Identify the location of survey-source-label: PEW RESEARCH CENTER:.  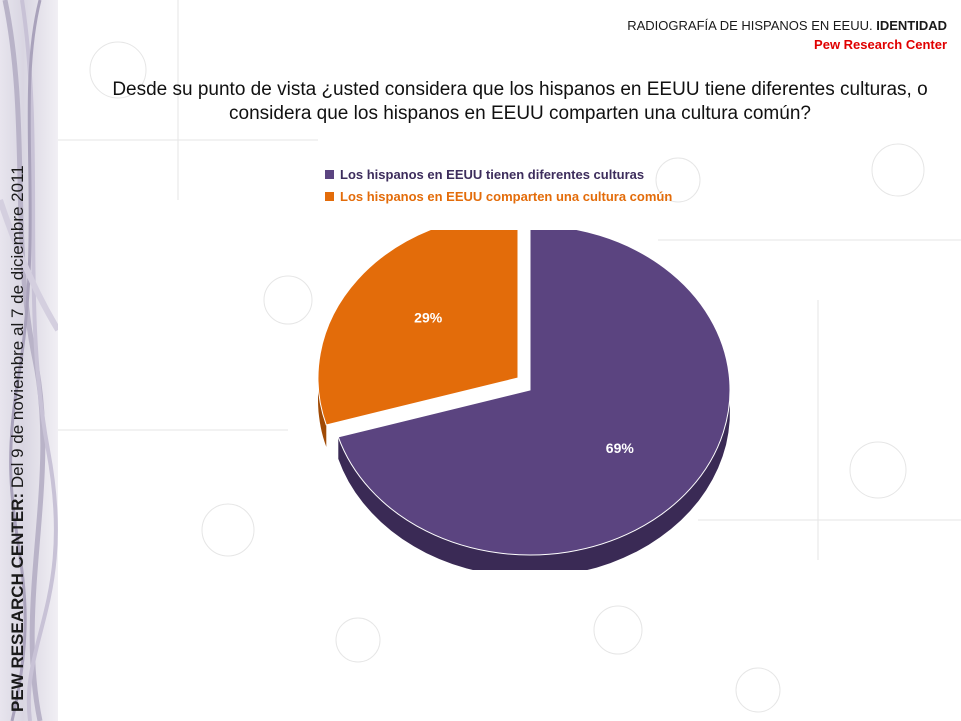
(17, 602).